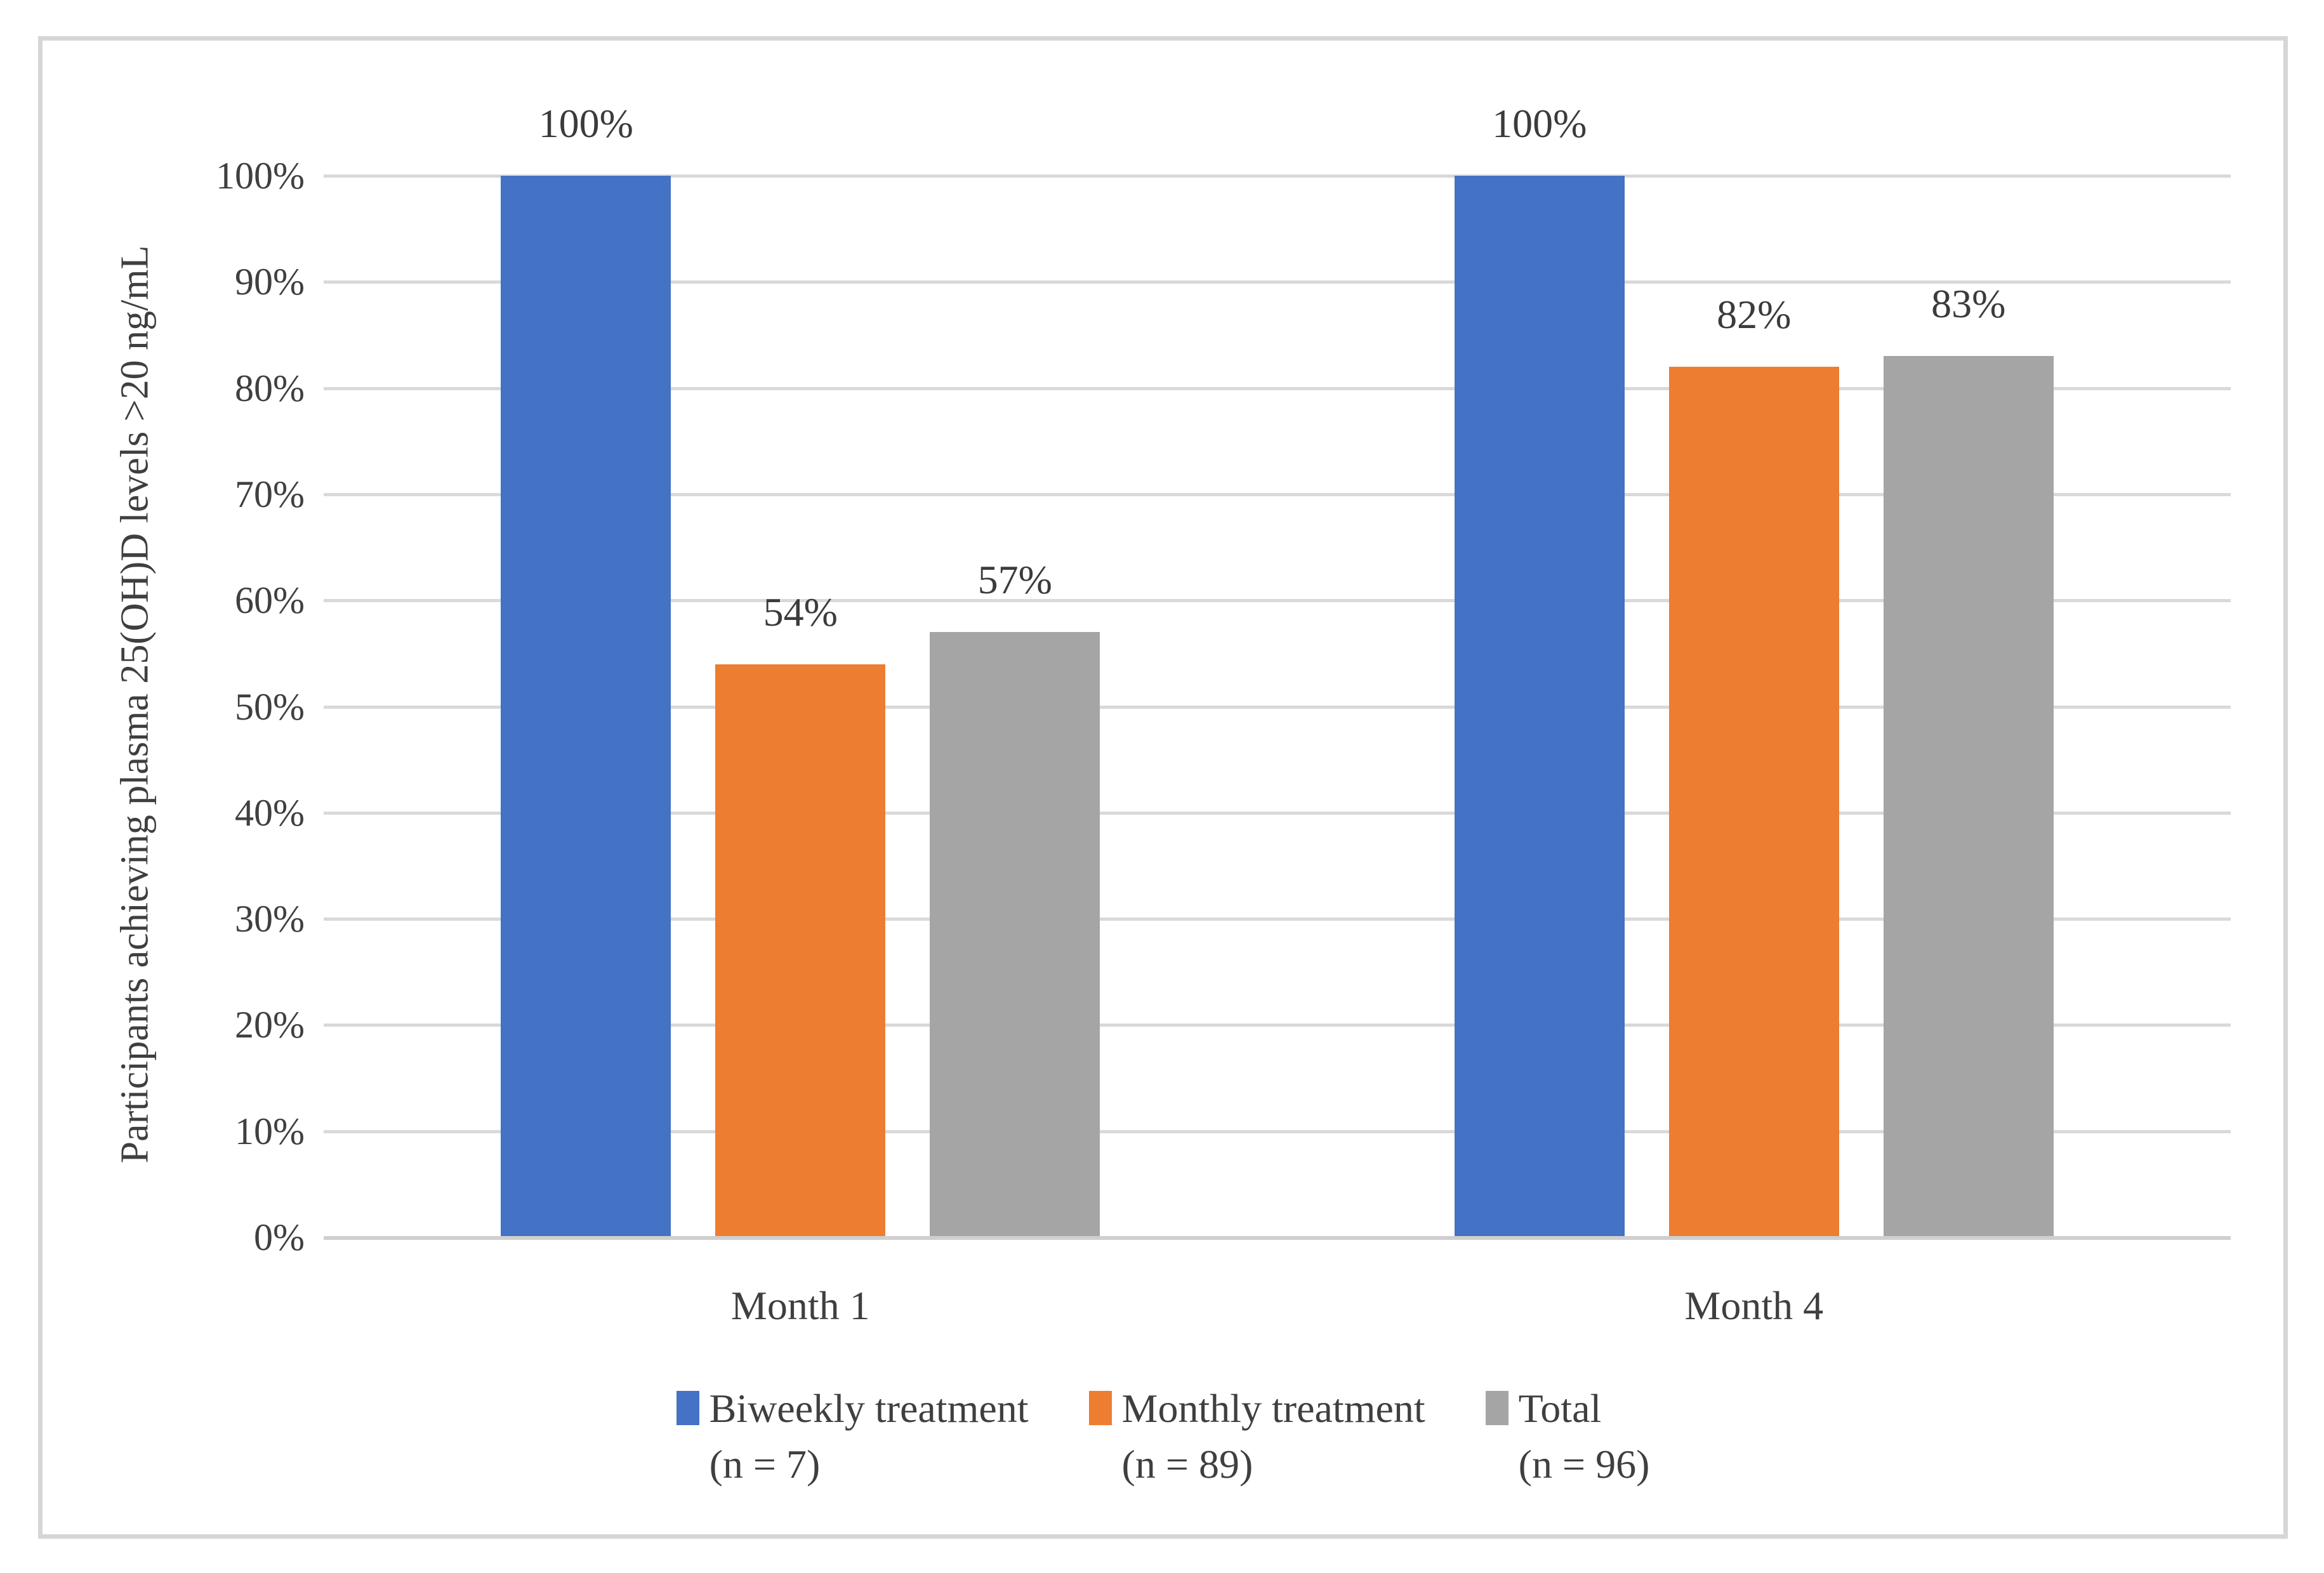  Describe the element at coordinates (1273, 1408) in the screenshot. I see `legend-label: Monthly treatment` at that location.